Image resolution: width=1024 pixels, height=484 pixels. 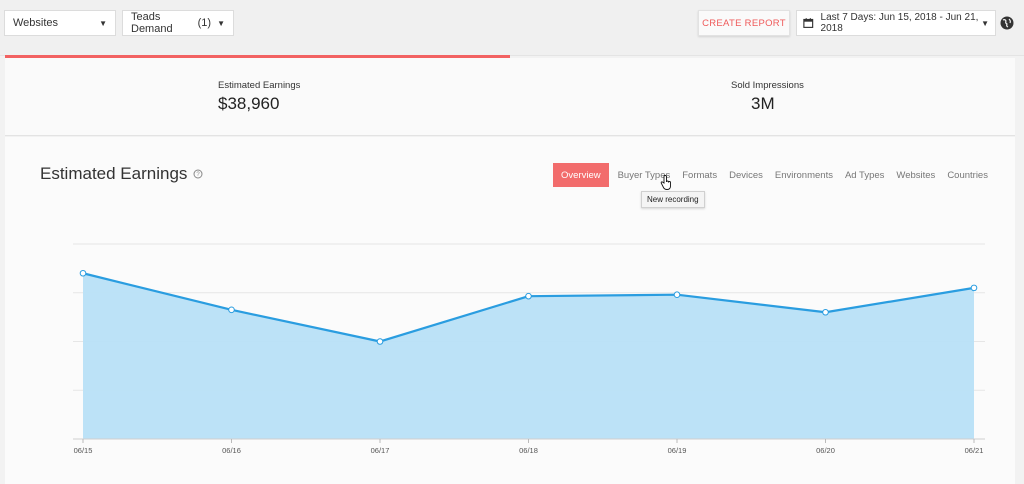 What do you see at coordinates (673, 199) in the screenshot?
I see `new-recording-tooltip: New recording` at bounding box center [673, 199].